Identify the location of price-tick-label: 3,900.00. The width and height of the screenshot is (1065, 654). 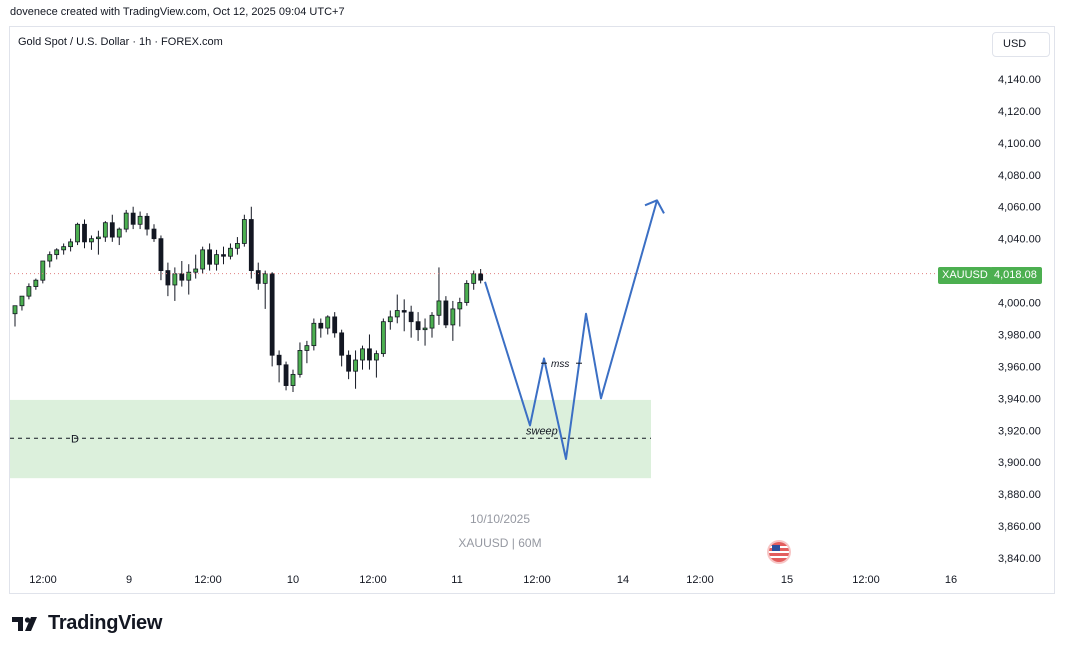
(1019, 463).